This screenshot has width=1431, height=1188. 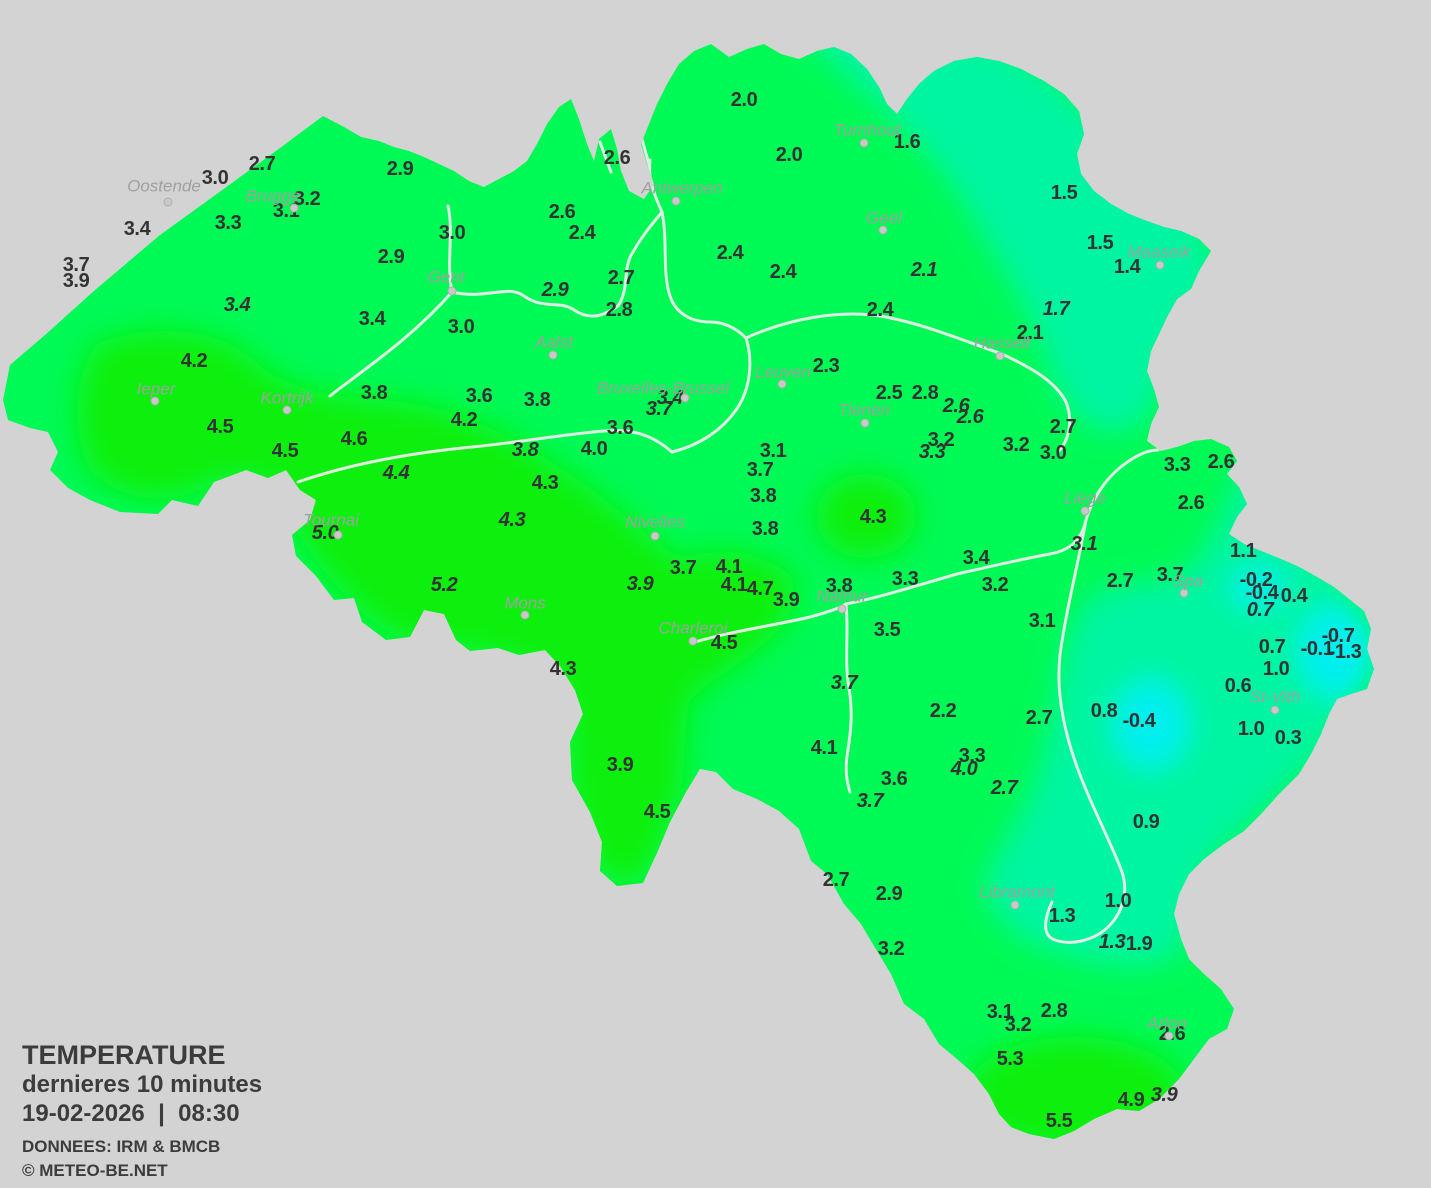 What do you see at coordinates (1167, 1023) in the screenshot?
I see `city-label: Arlon` at bounding box center [1167, 1023].